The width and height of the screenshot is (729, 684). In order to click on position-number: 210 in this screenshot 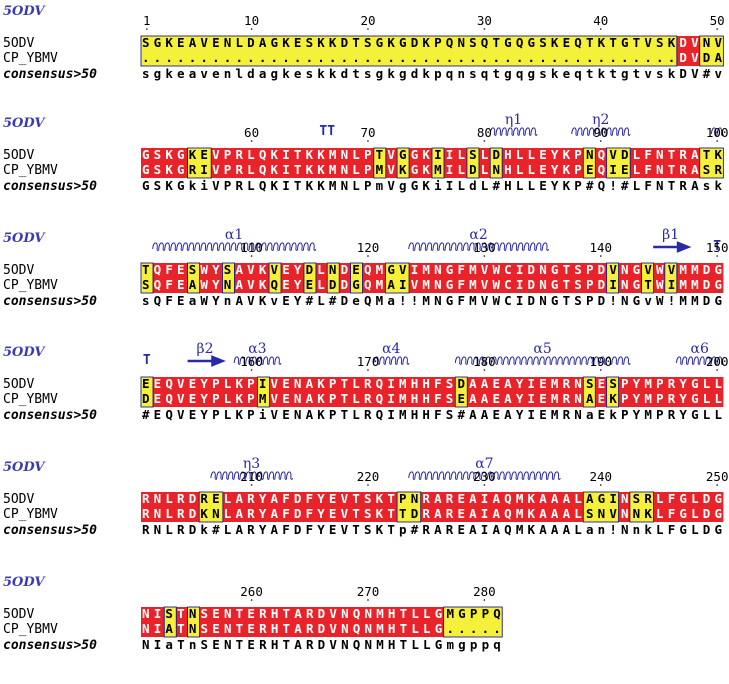, I will do `click(251, 476)`.